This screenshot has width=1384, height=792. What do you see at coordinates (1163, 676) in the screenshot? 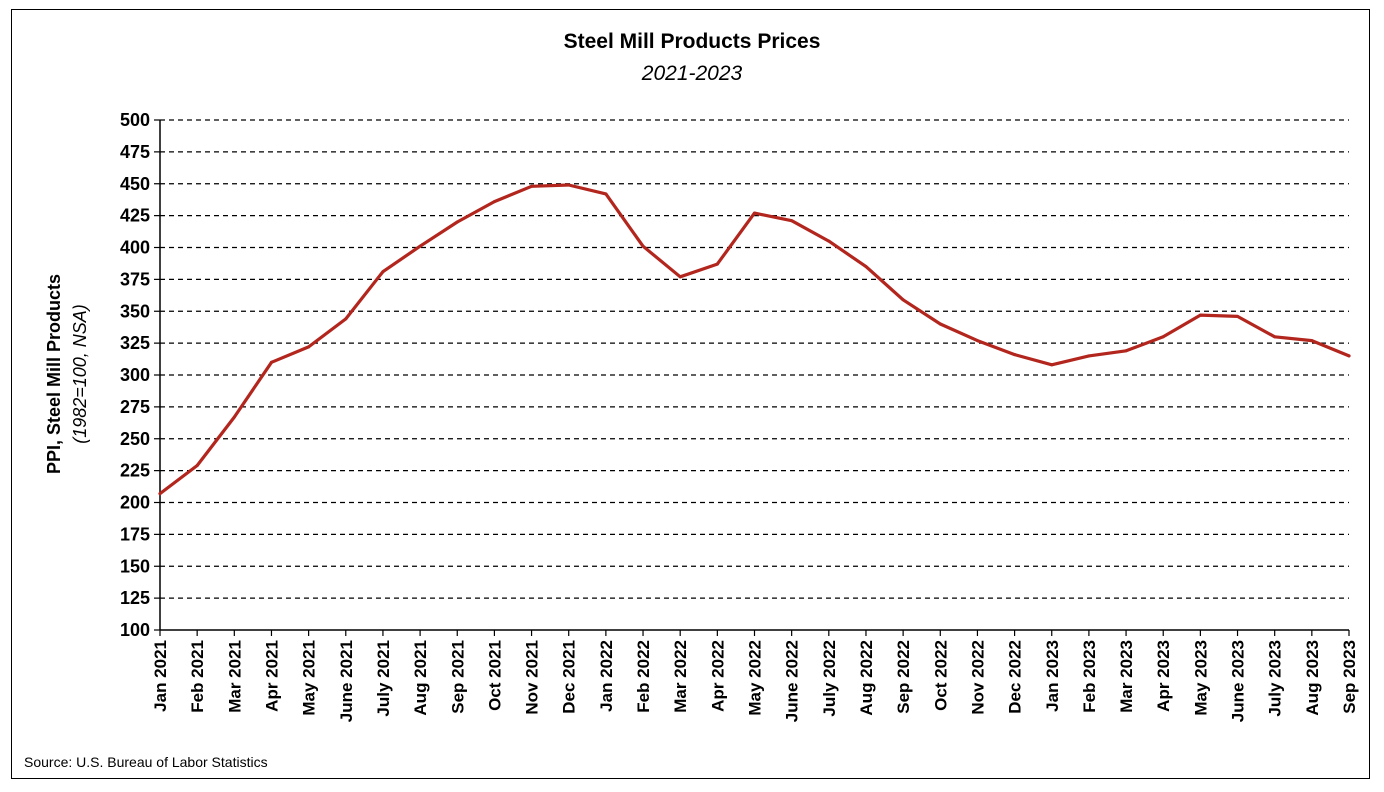
I see `x-tick-label: Apr 2023` at bounding box center [1163, 676].